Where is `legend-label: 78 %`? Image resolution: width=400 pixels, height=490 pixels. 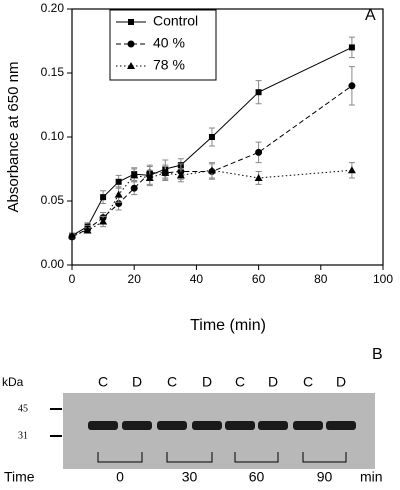 legend-label: 78 % is located at coordinates (169, 65).